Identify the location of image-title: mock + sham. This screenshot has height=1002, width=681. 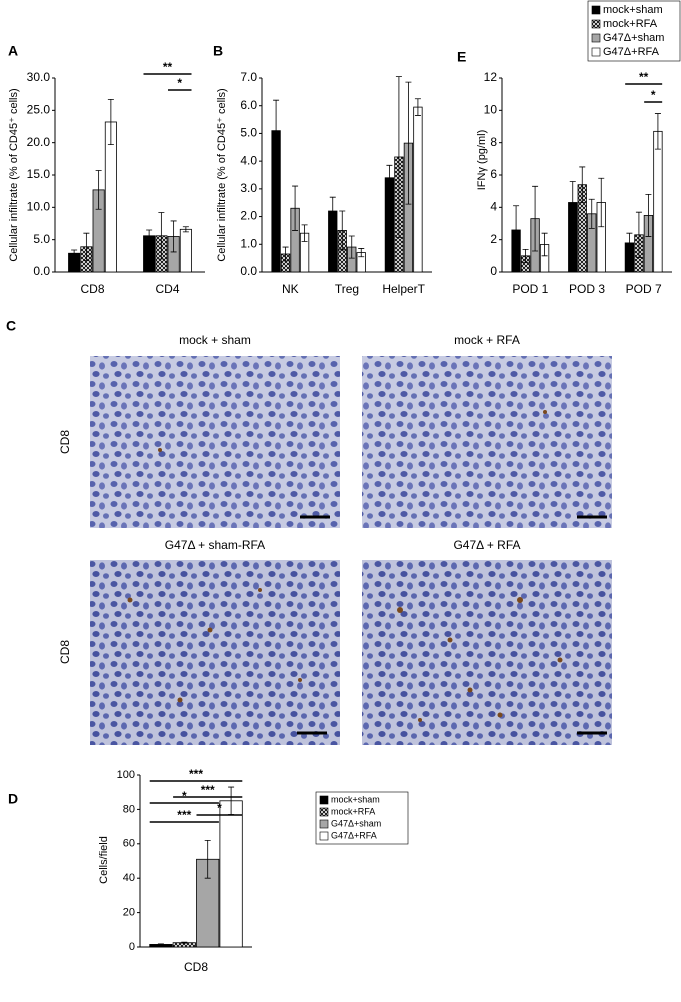
(215, 340).